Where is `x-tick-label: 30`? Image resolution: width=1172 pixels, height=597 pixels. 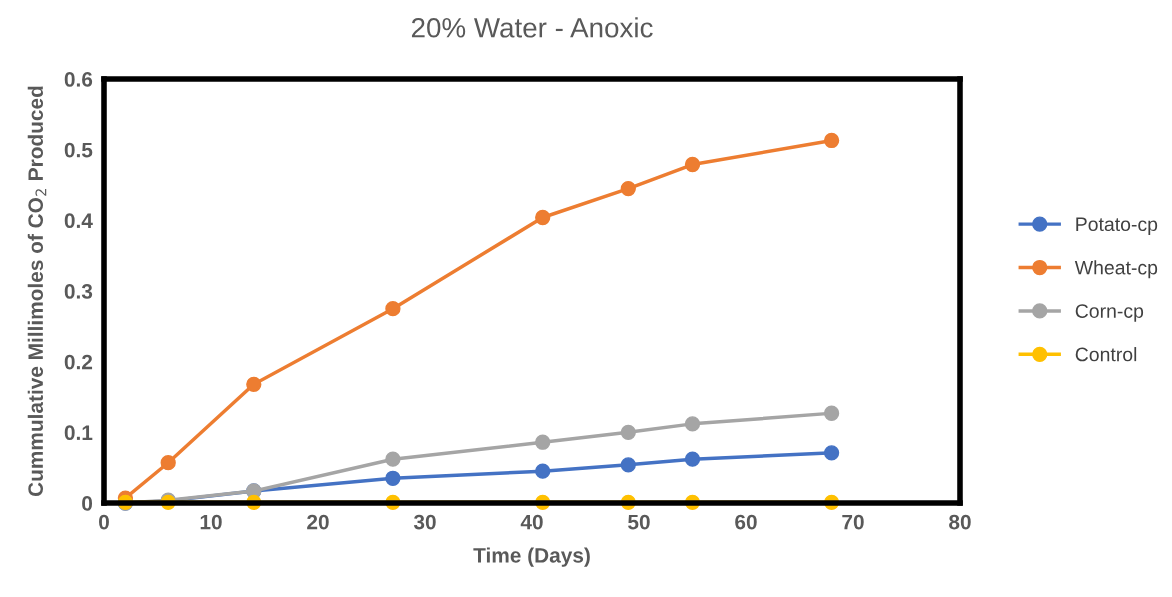
x-tick-label: 30 is located at coordinates (424, 522).